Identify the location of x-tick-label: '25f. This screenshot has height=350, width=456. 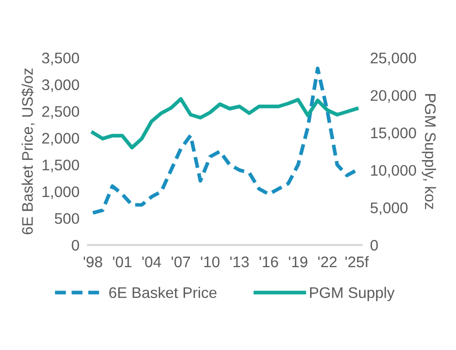
(357, 262).